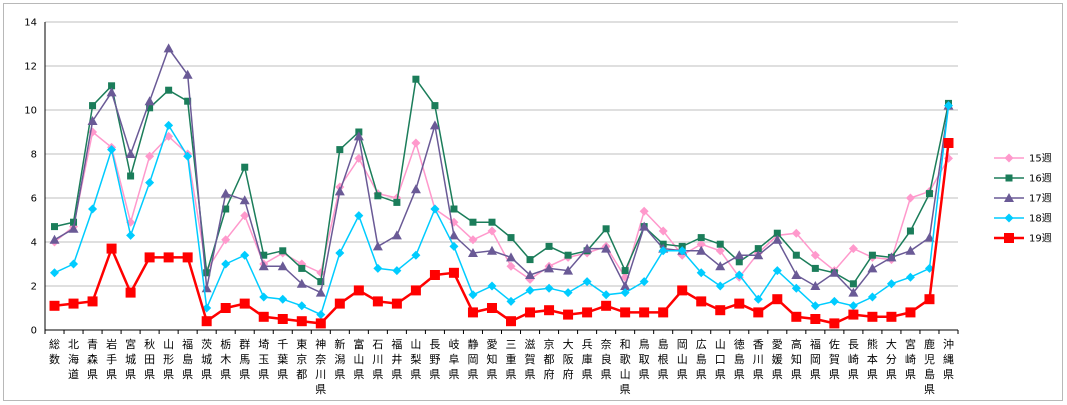 The height and width of the screenshot is (405, 1067). Describe the element at coordinates (187, 359) in the screenshot. I see `x-tick-label: 福島県` at that location.